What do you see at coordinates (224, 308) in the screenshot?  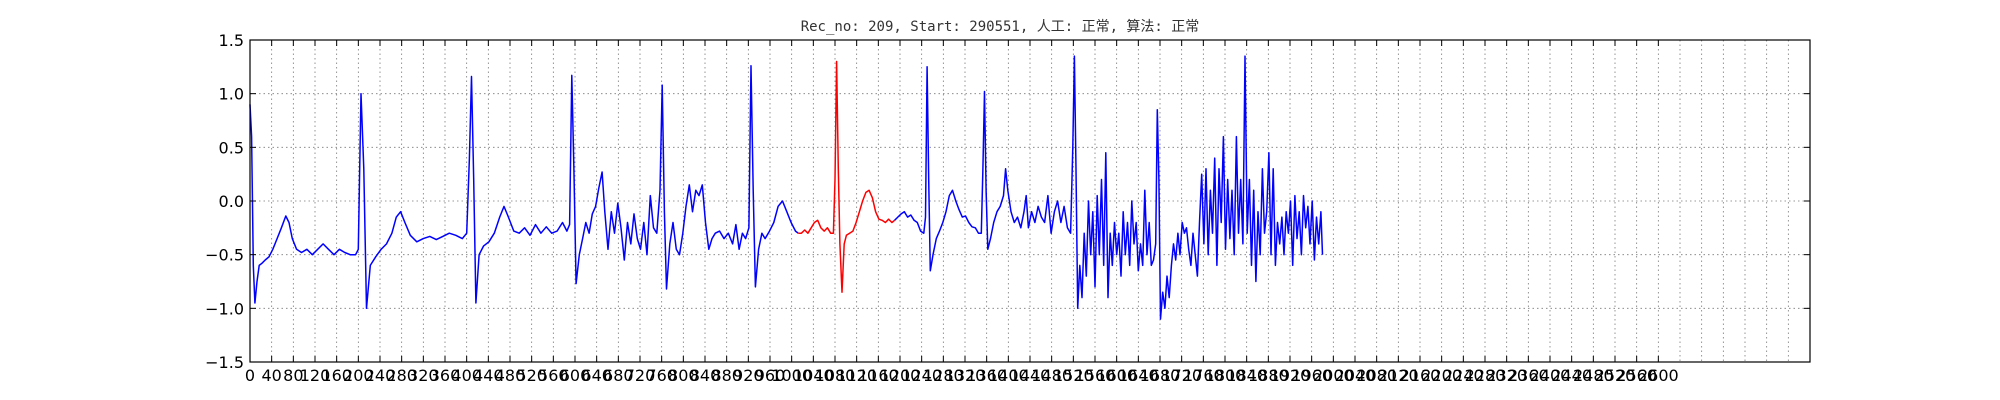 I see `y-tick-label: −1.0` at bounding box center [224, 308].